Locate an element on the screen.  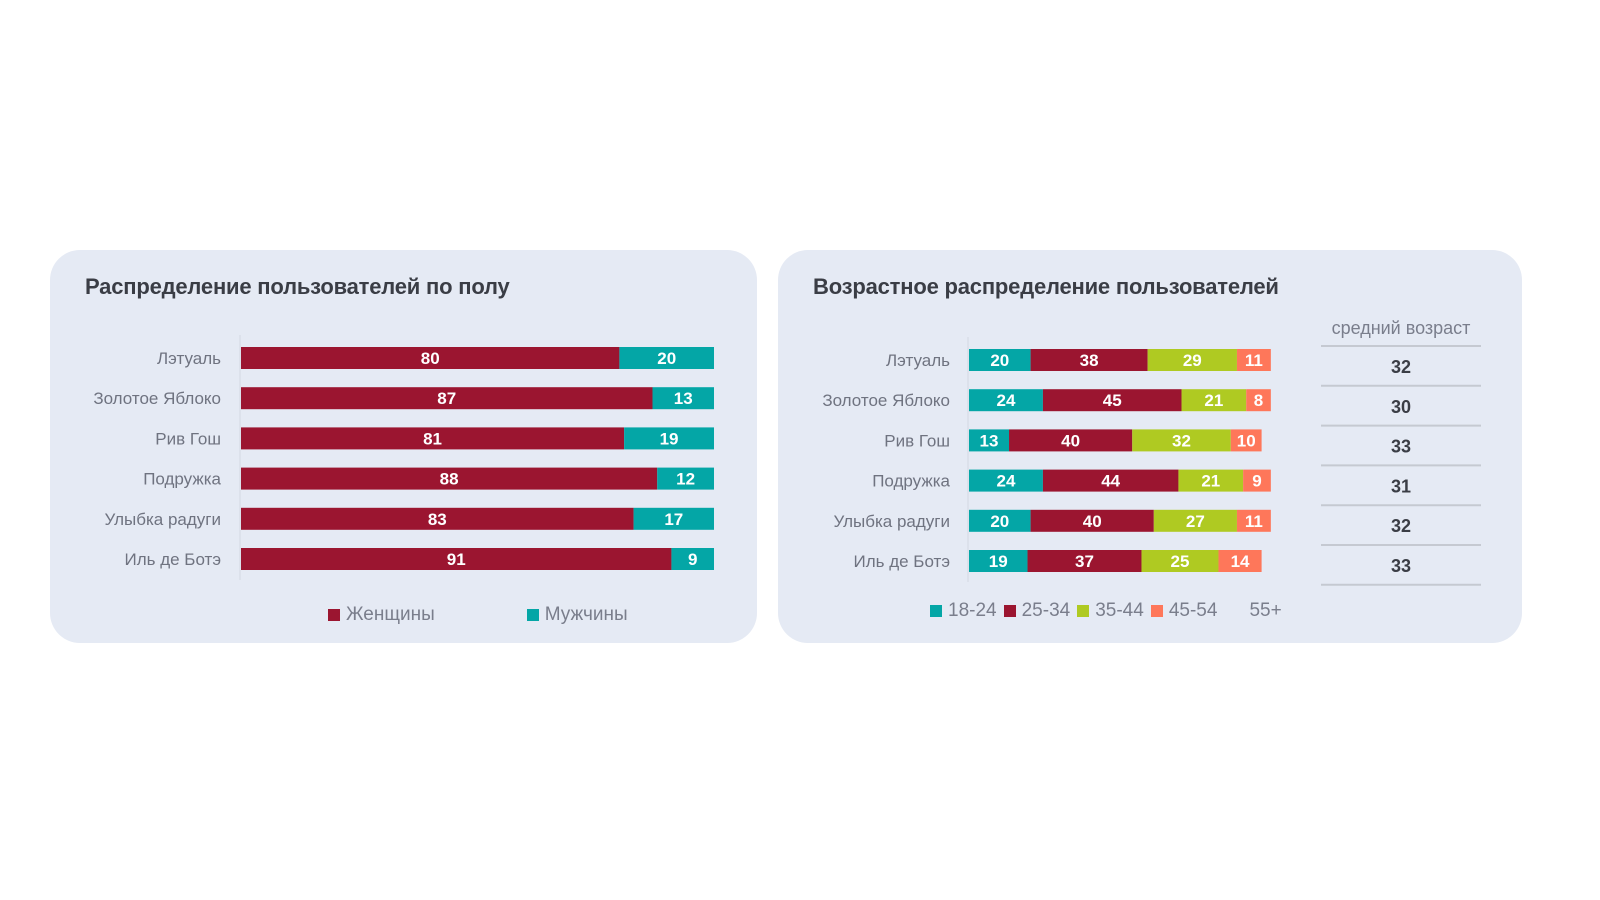
data-label: 27 is located at coordinates (1195, 521).